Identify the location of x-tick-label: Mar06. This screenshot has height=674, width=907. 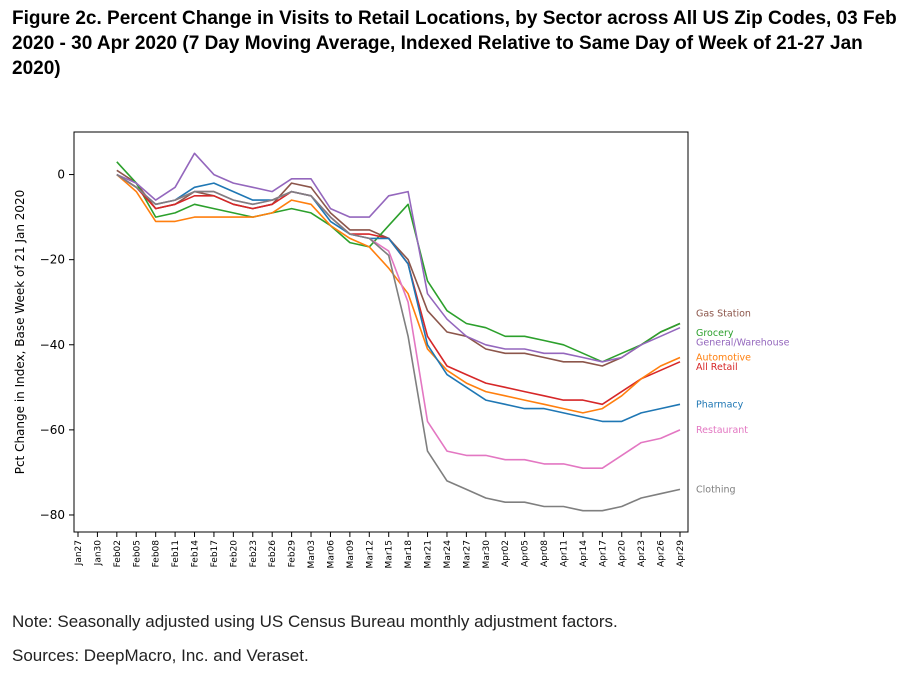
(331, 554).